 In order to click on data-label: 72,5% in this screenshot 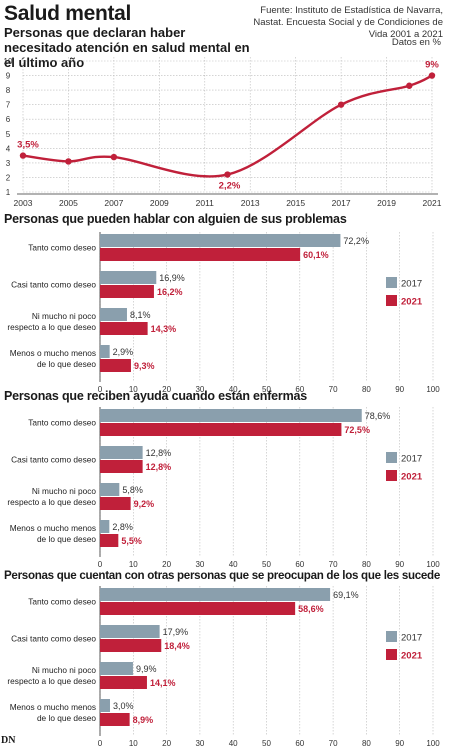, I will do `click(357, 430)`.